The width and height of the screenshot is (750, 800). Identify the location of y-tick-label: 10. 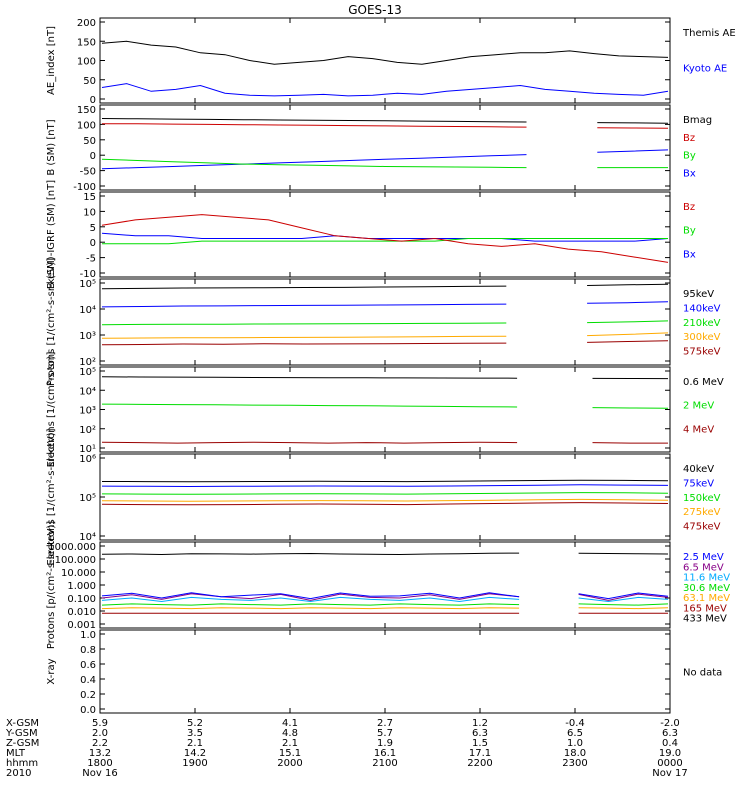
(89, 212).